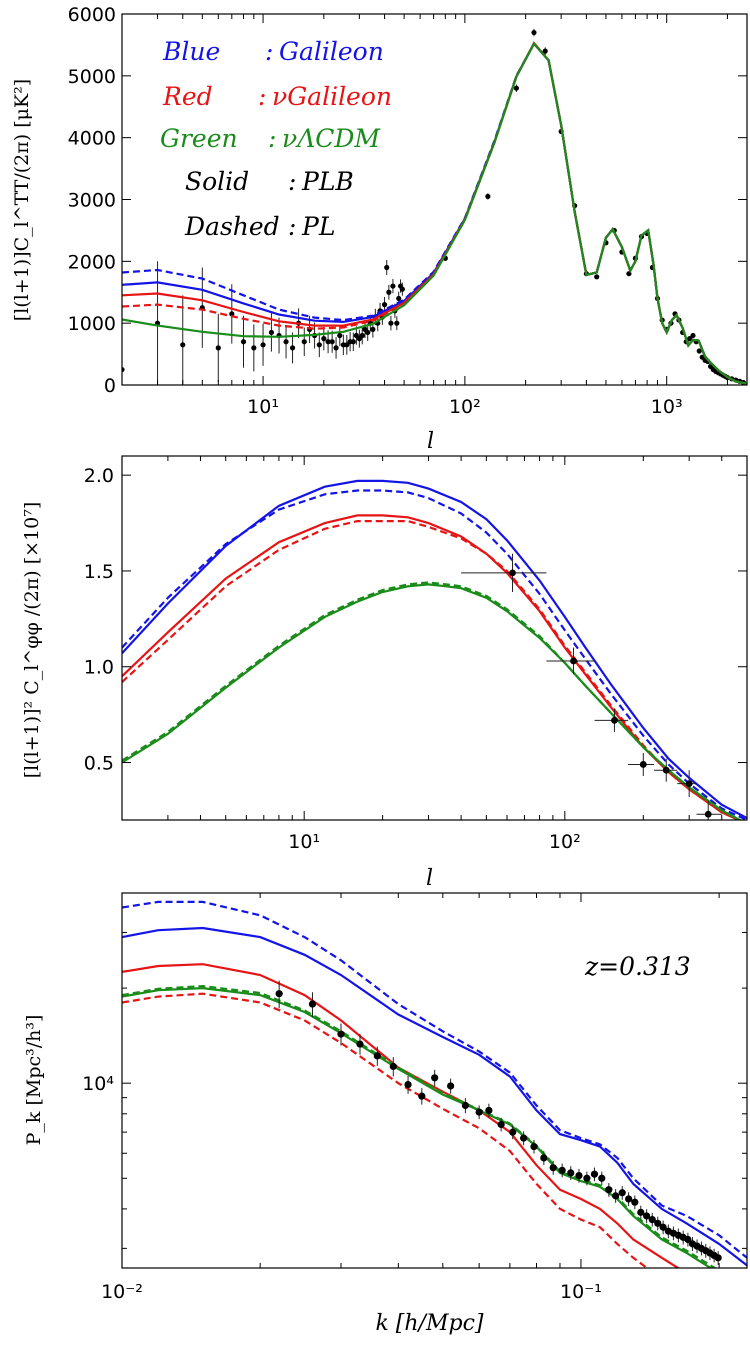  I want to click on tt-x-tick-label: 10¹, so click(263, 407).